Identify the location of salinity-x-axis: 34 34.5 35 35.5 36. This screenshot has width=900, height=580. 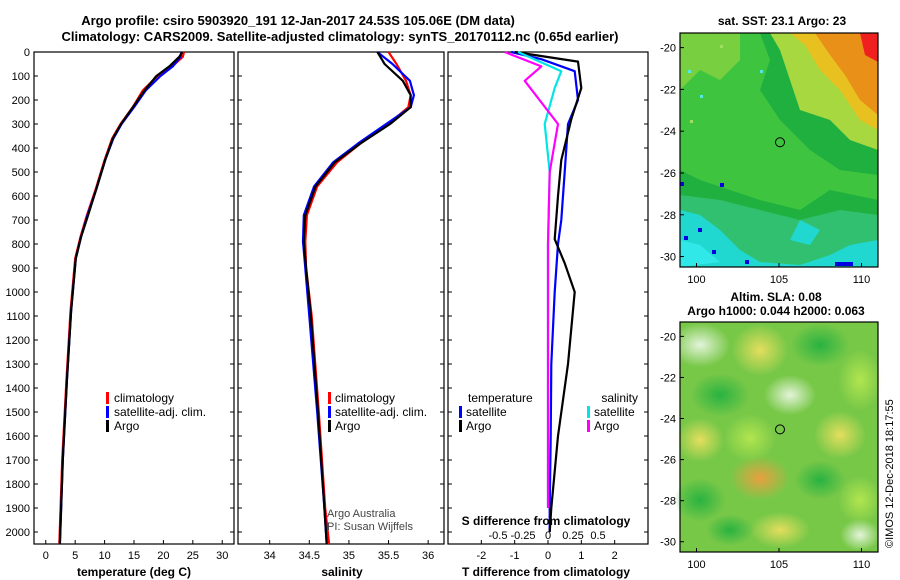
(349, 551).